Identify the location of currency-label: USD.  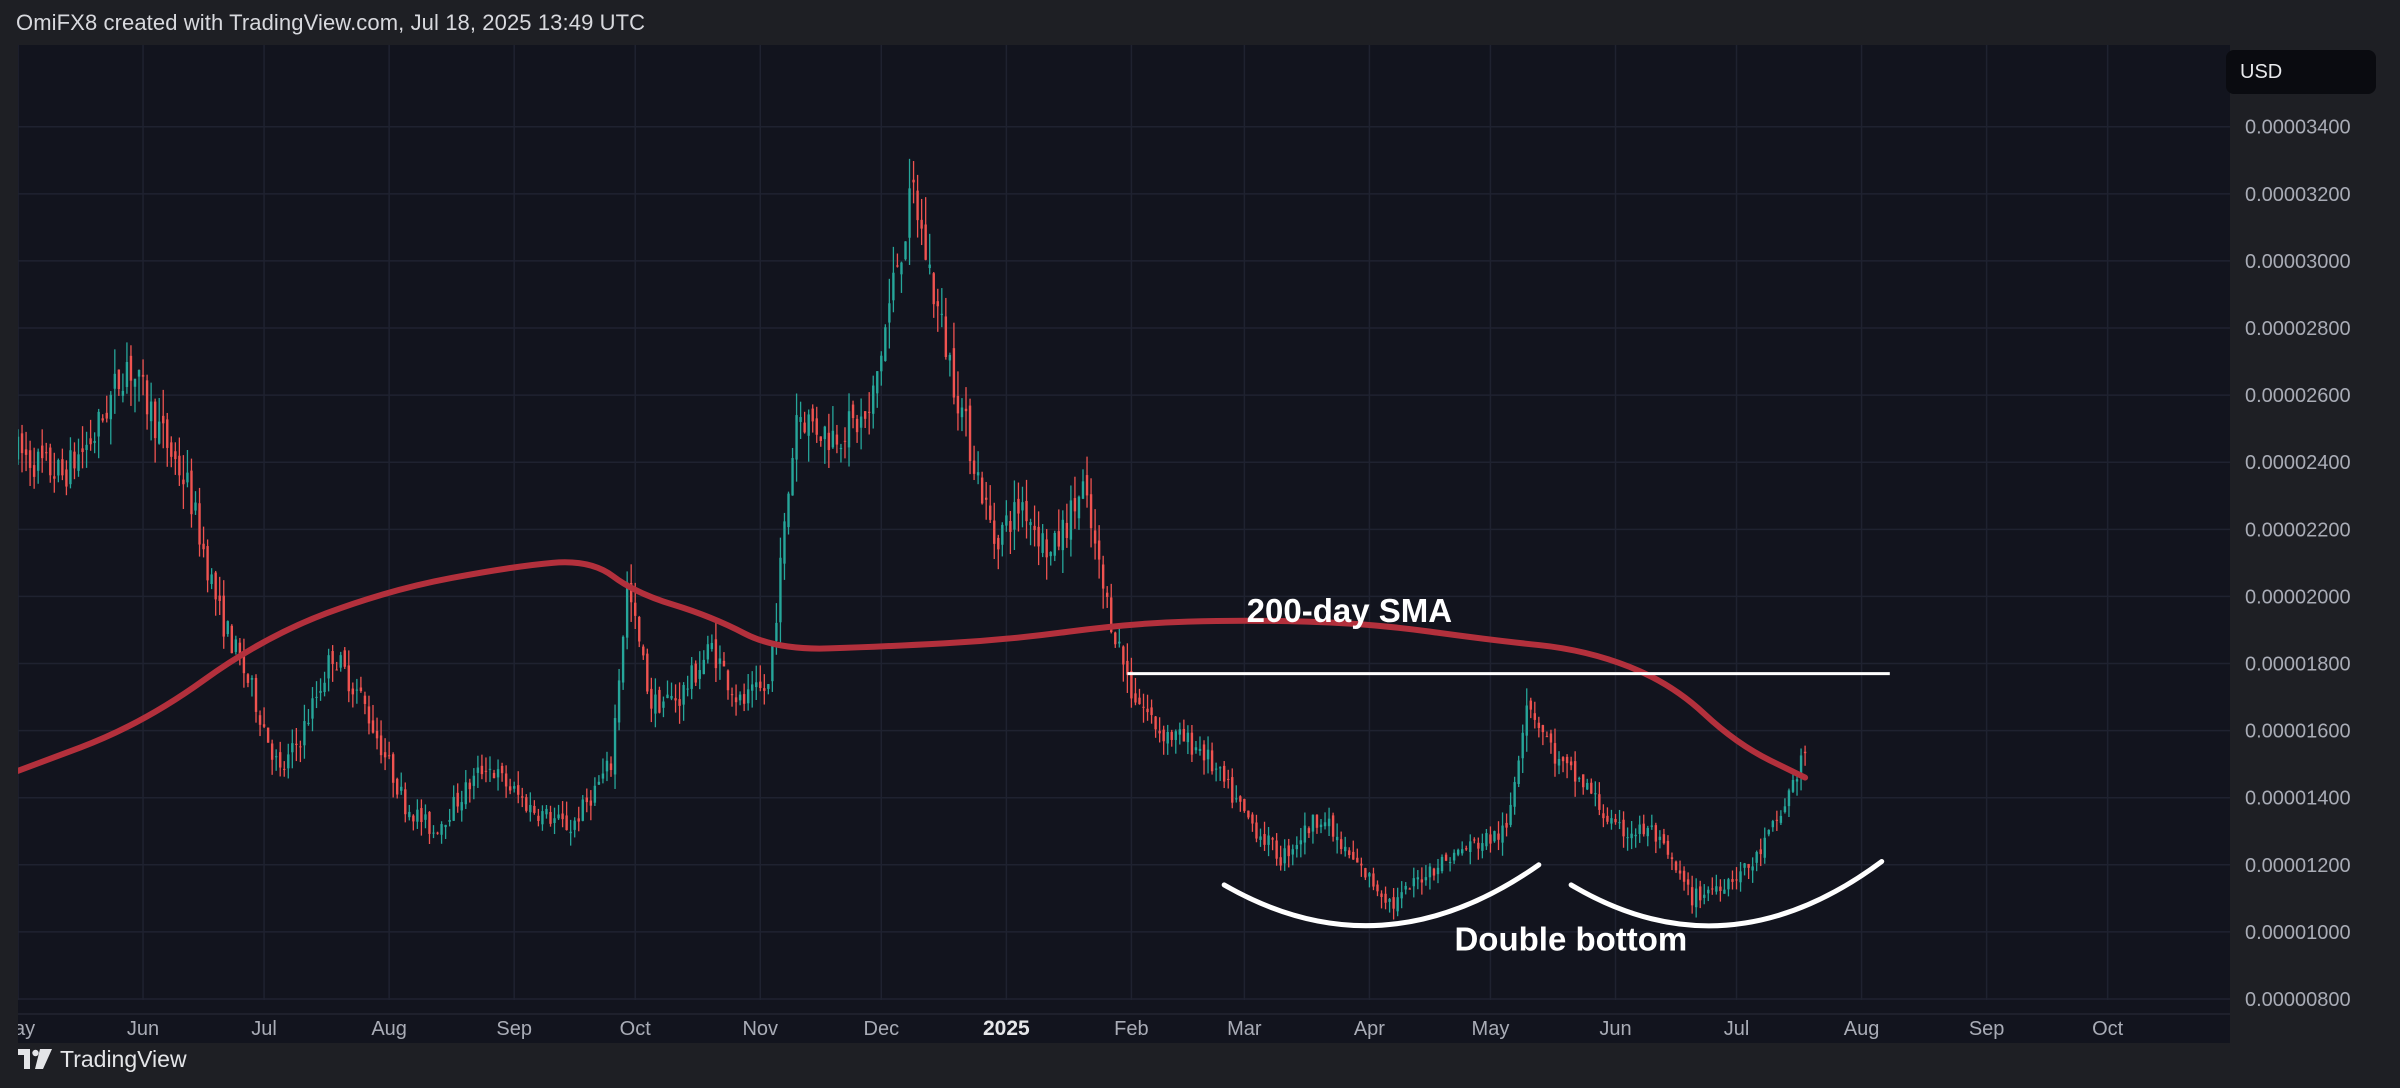
(2261, 72).